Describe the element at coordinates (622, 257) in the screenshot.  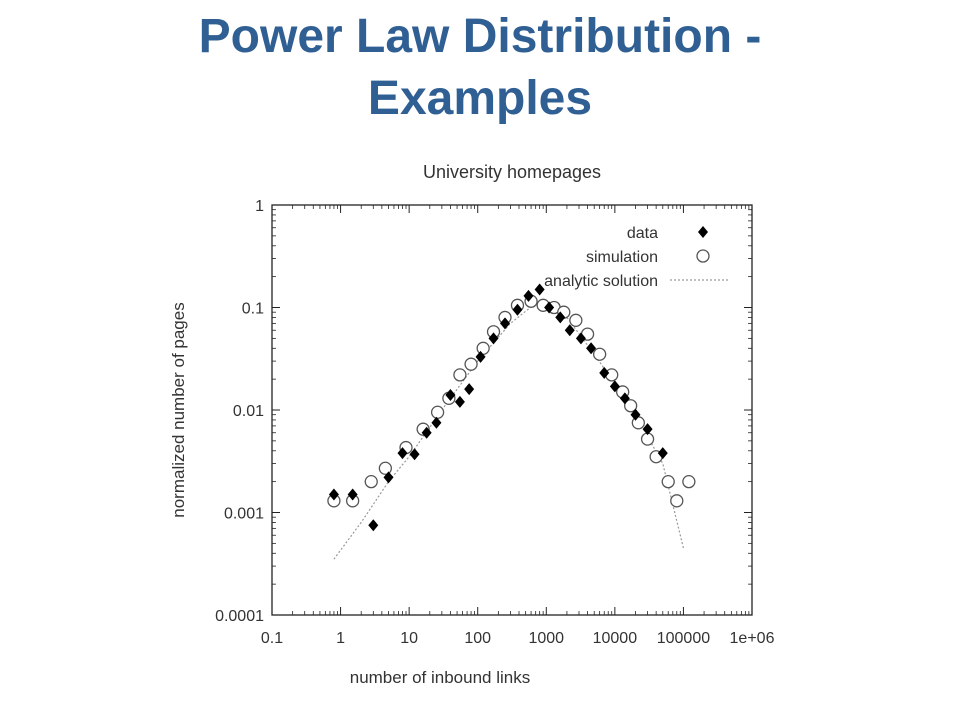
I see `legend-label: simulation` at that location.